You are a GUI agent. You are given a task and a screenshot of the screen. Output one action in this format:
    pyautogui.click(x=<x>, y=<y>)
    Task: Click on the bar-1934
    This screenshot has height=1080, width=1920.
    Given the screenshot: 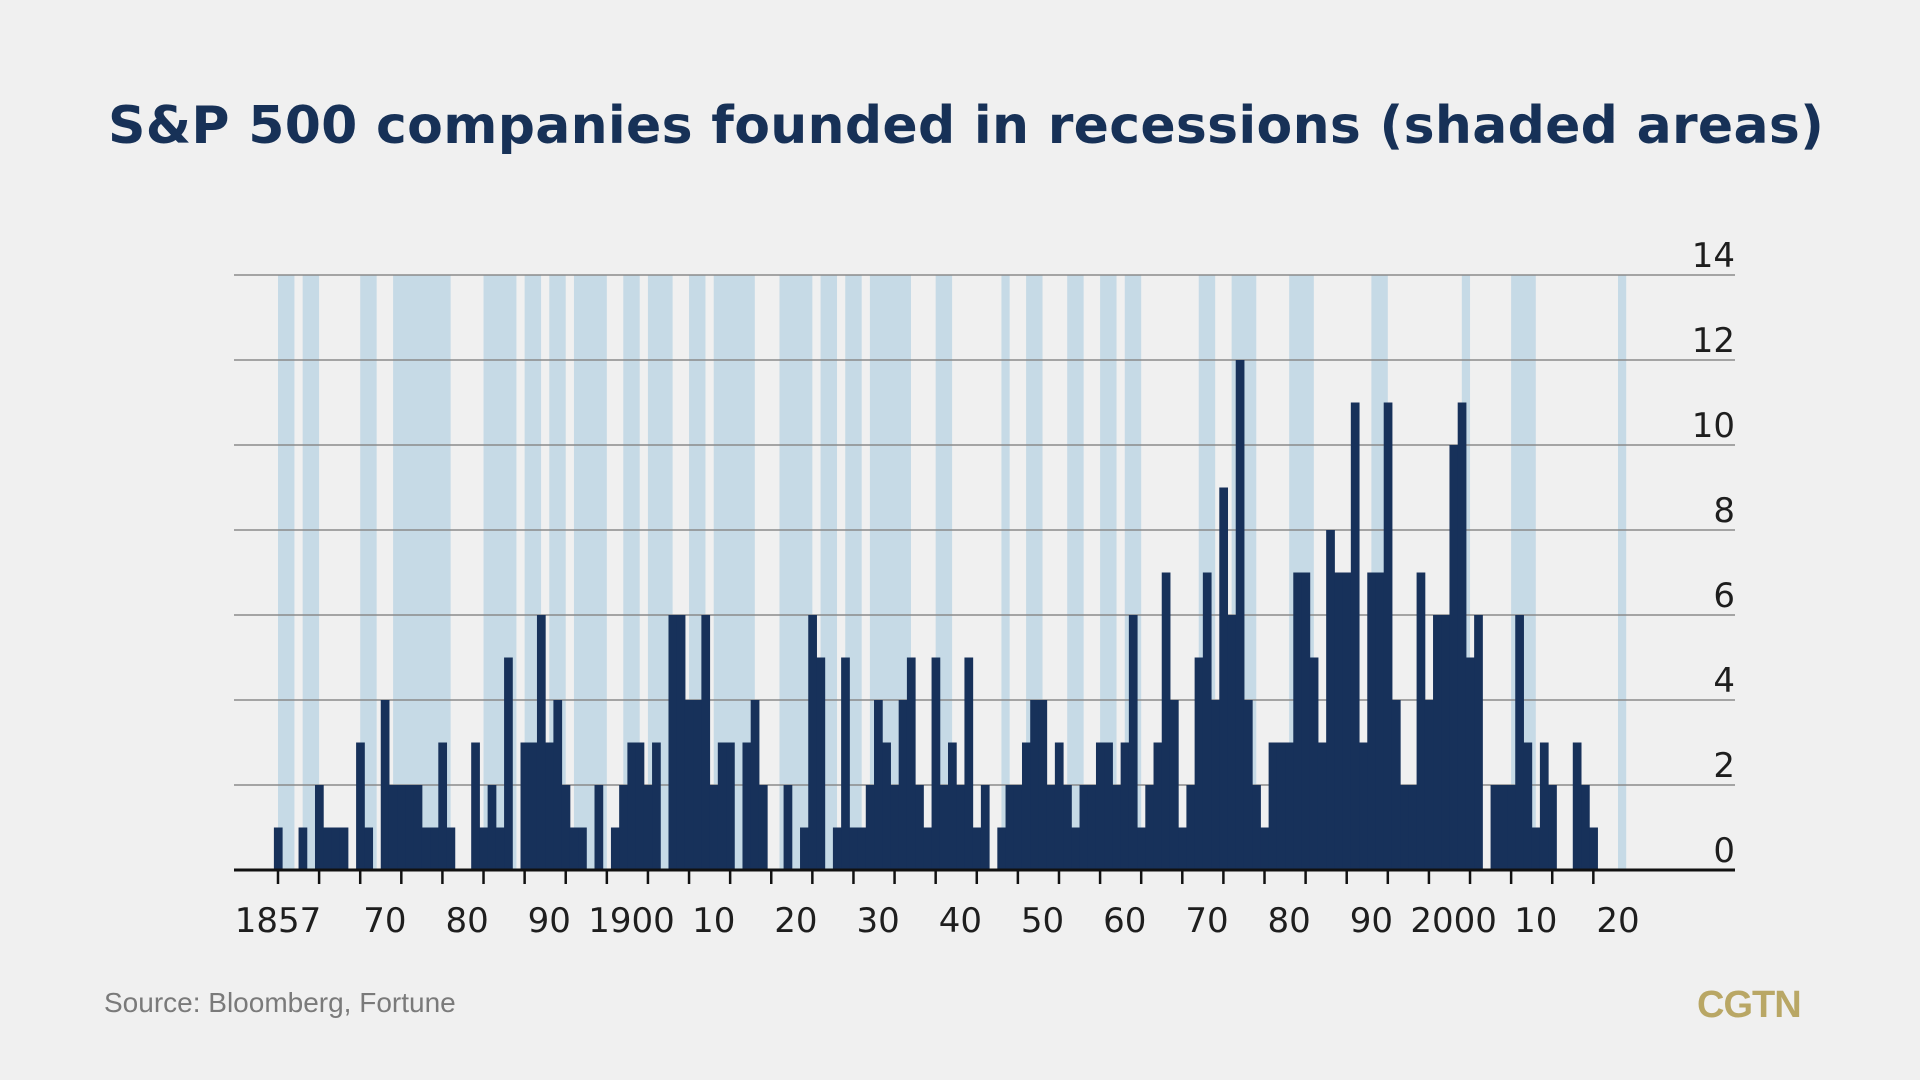 What is the action you would take?
    pyautogui.click(x=911, y=763)
    